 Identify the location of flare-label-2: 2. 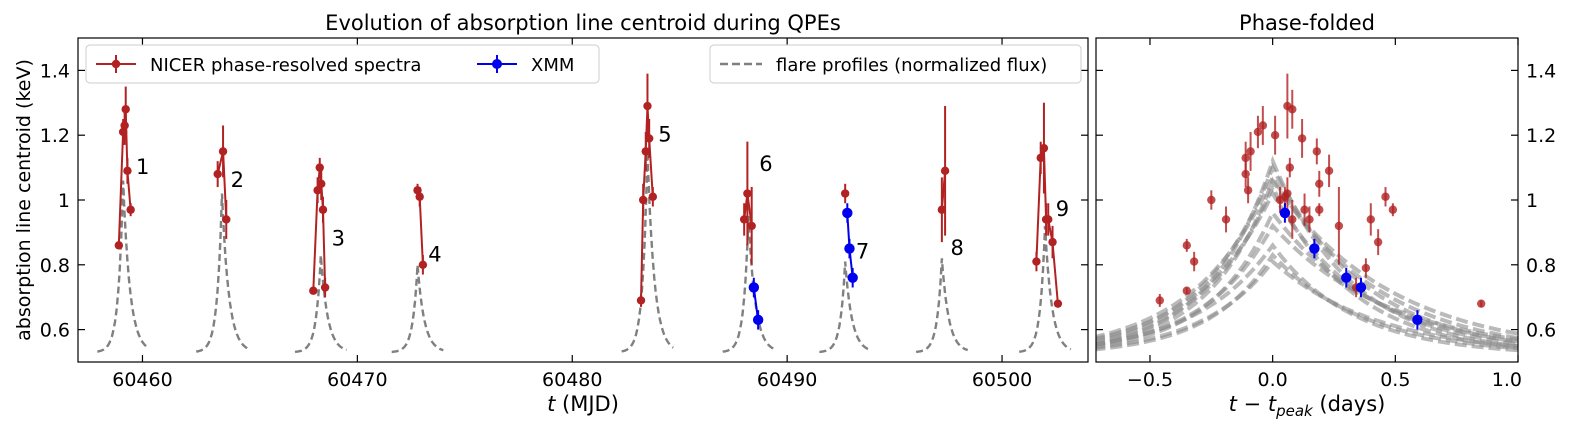
(237, 180).